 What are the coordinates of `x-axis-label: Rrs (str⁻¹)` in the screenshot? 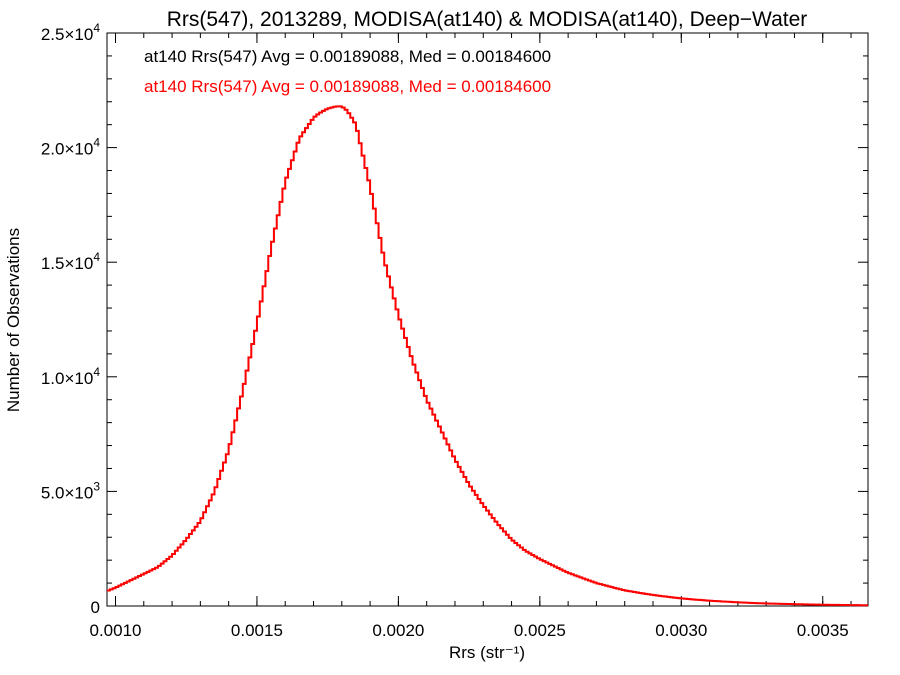 It's located at (487, 652).